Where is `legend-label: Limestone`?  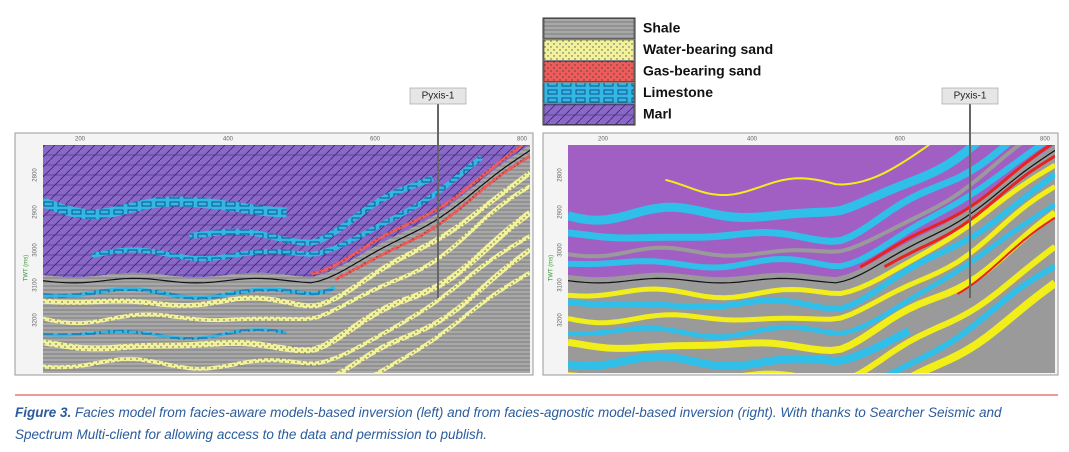
legend-label: Limestone is located at coordinates (678, 92).